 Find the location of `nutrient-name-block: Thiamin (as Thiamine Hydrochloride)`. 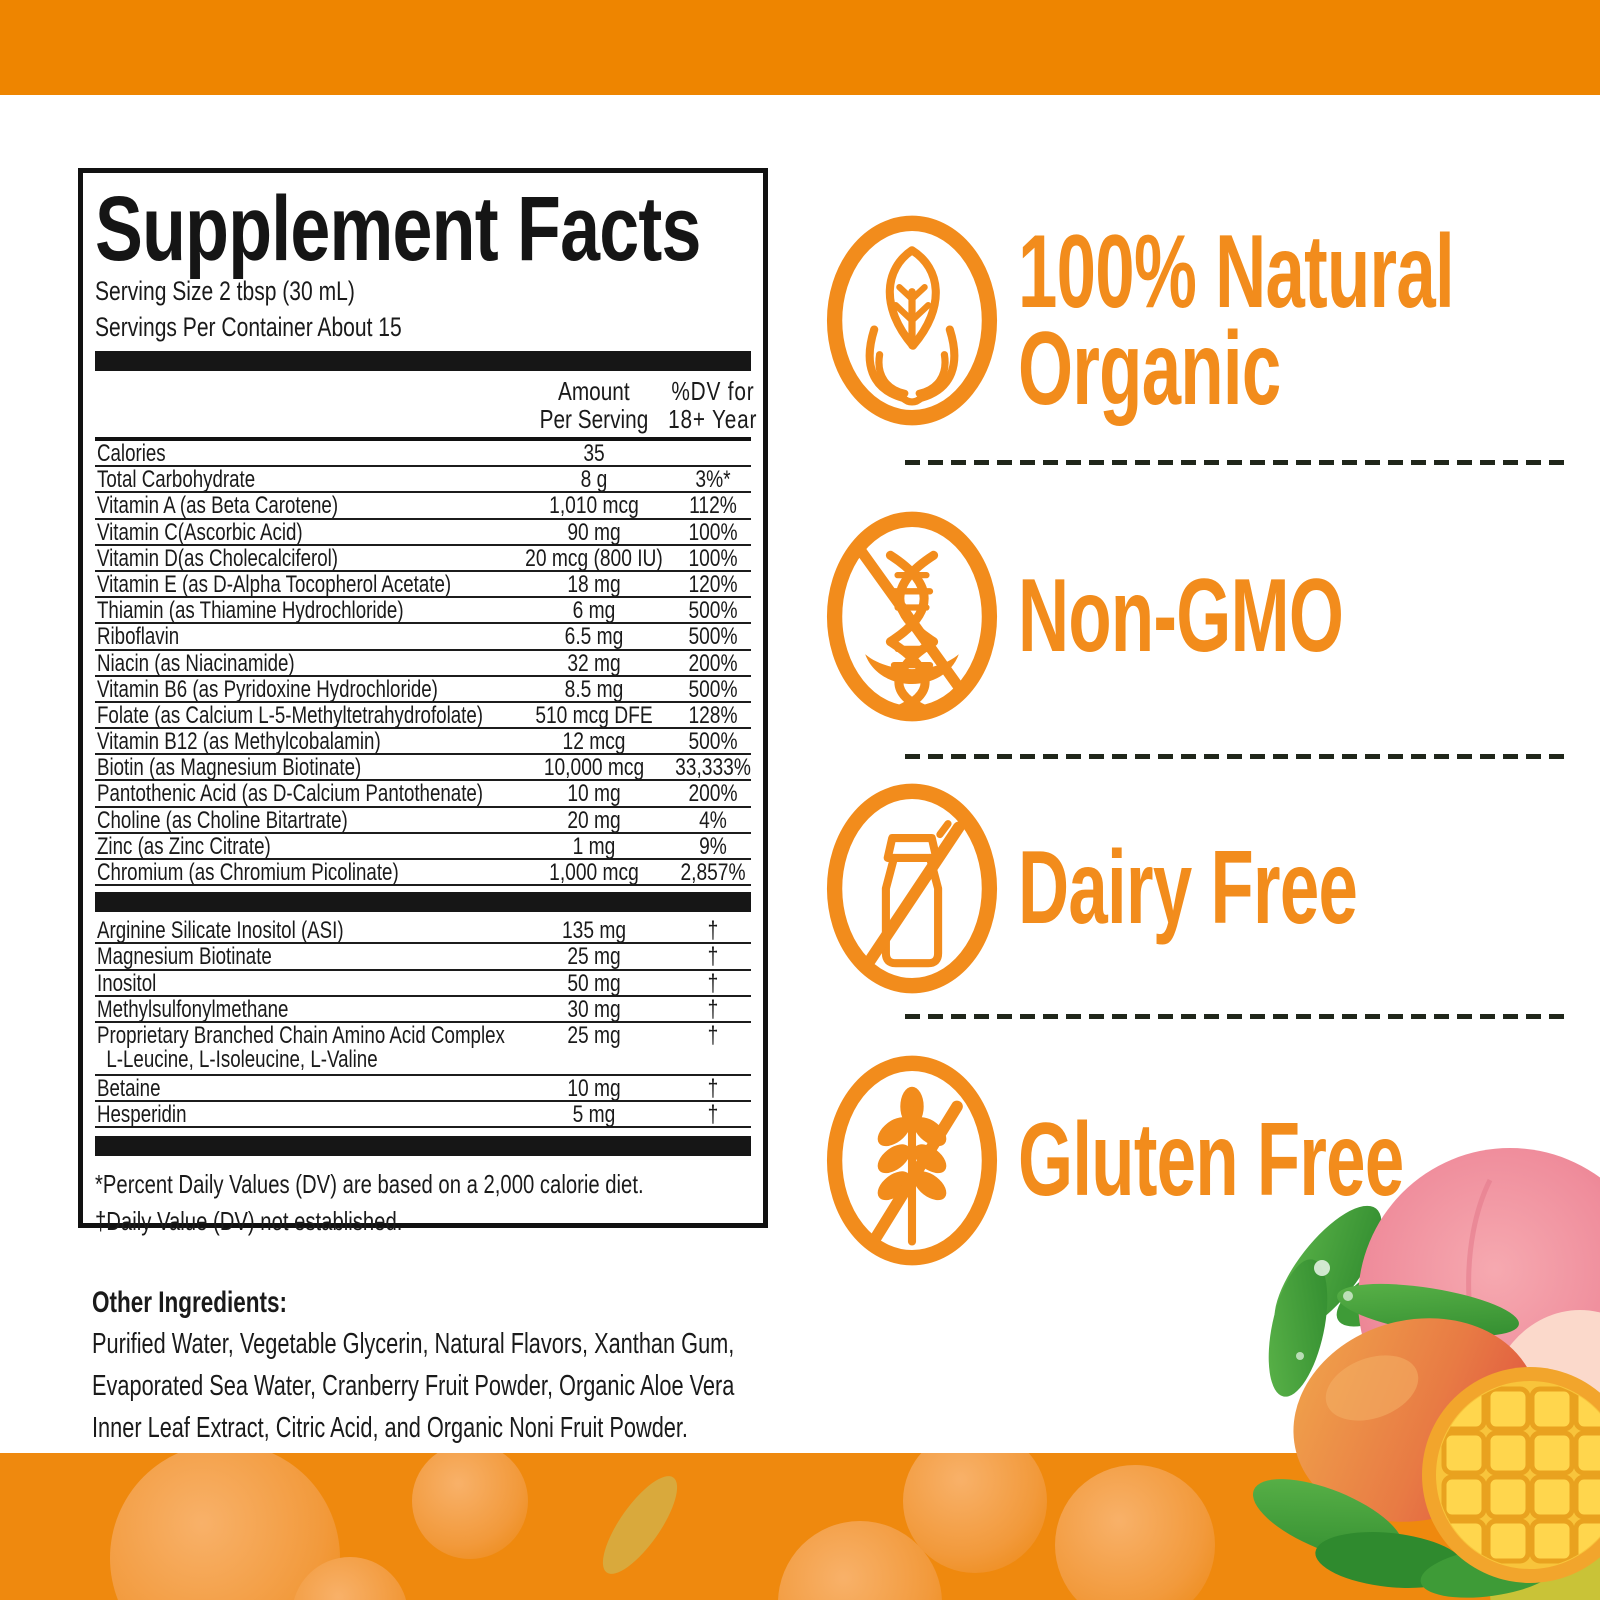

nutrient-name-block: Thiamin (as Thiamine Hydrochloride) is located at coordinates (293, 611).